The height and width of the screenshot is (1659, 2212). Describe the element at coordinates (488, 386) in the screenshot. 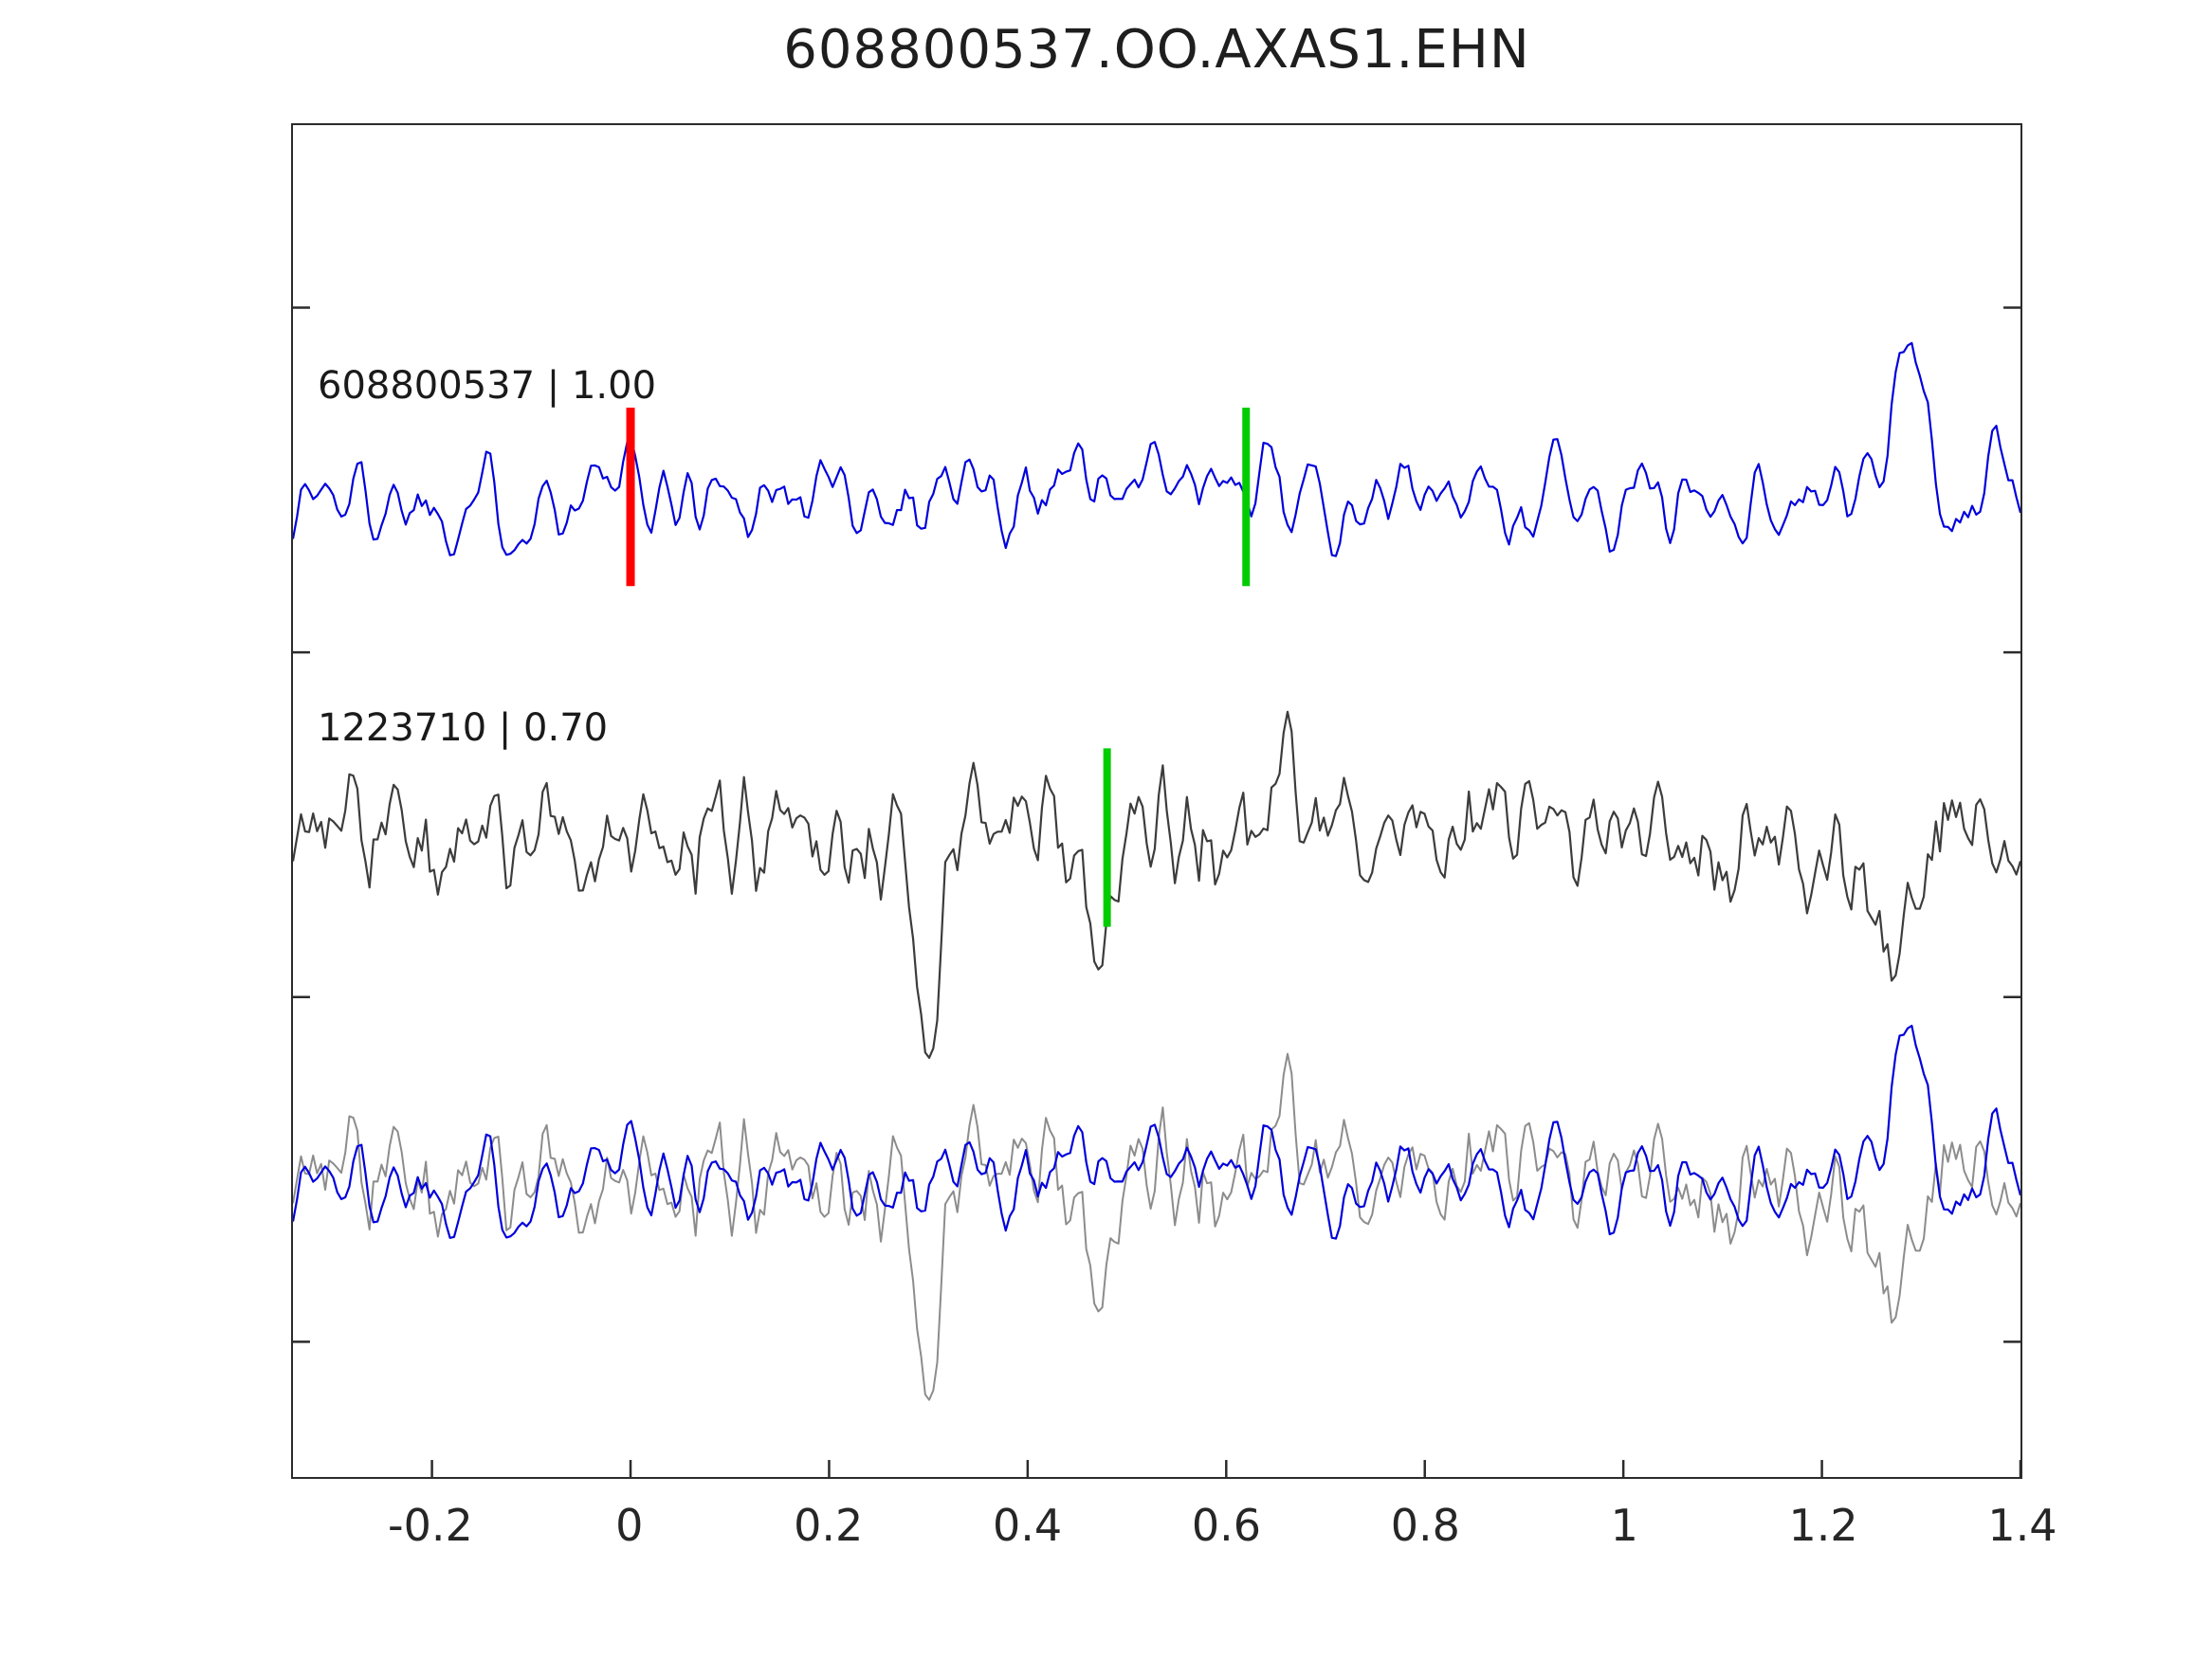

I see `trace-label-608800537: 608800537 | 1.00` at that location.